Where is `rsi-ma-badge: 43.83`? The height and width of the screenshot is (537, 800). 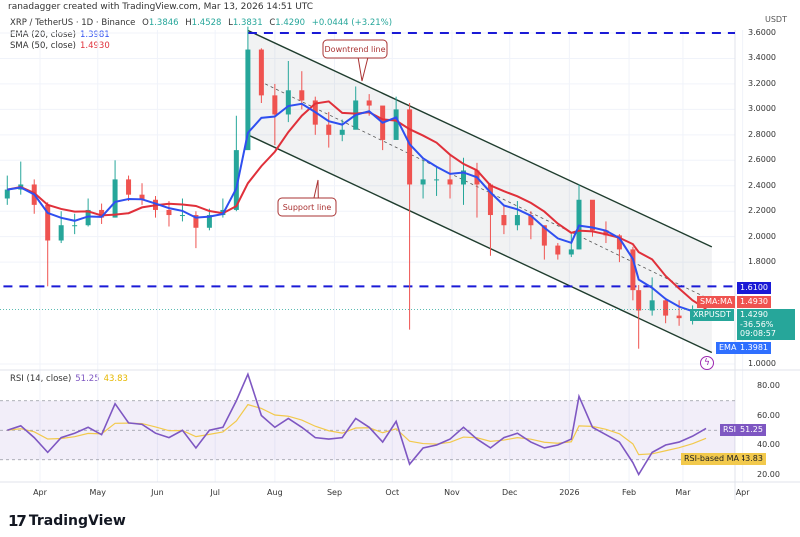 rsi-ma-badge: 43.83 is located at coordinates (751, 459).